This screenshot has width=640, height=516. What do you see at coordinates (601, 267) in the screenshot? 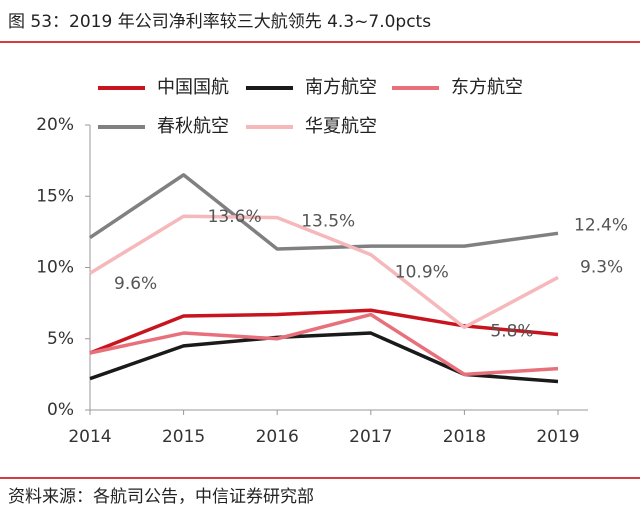
I see `value-label: 9.3%` at bounding box center [601, 267].